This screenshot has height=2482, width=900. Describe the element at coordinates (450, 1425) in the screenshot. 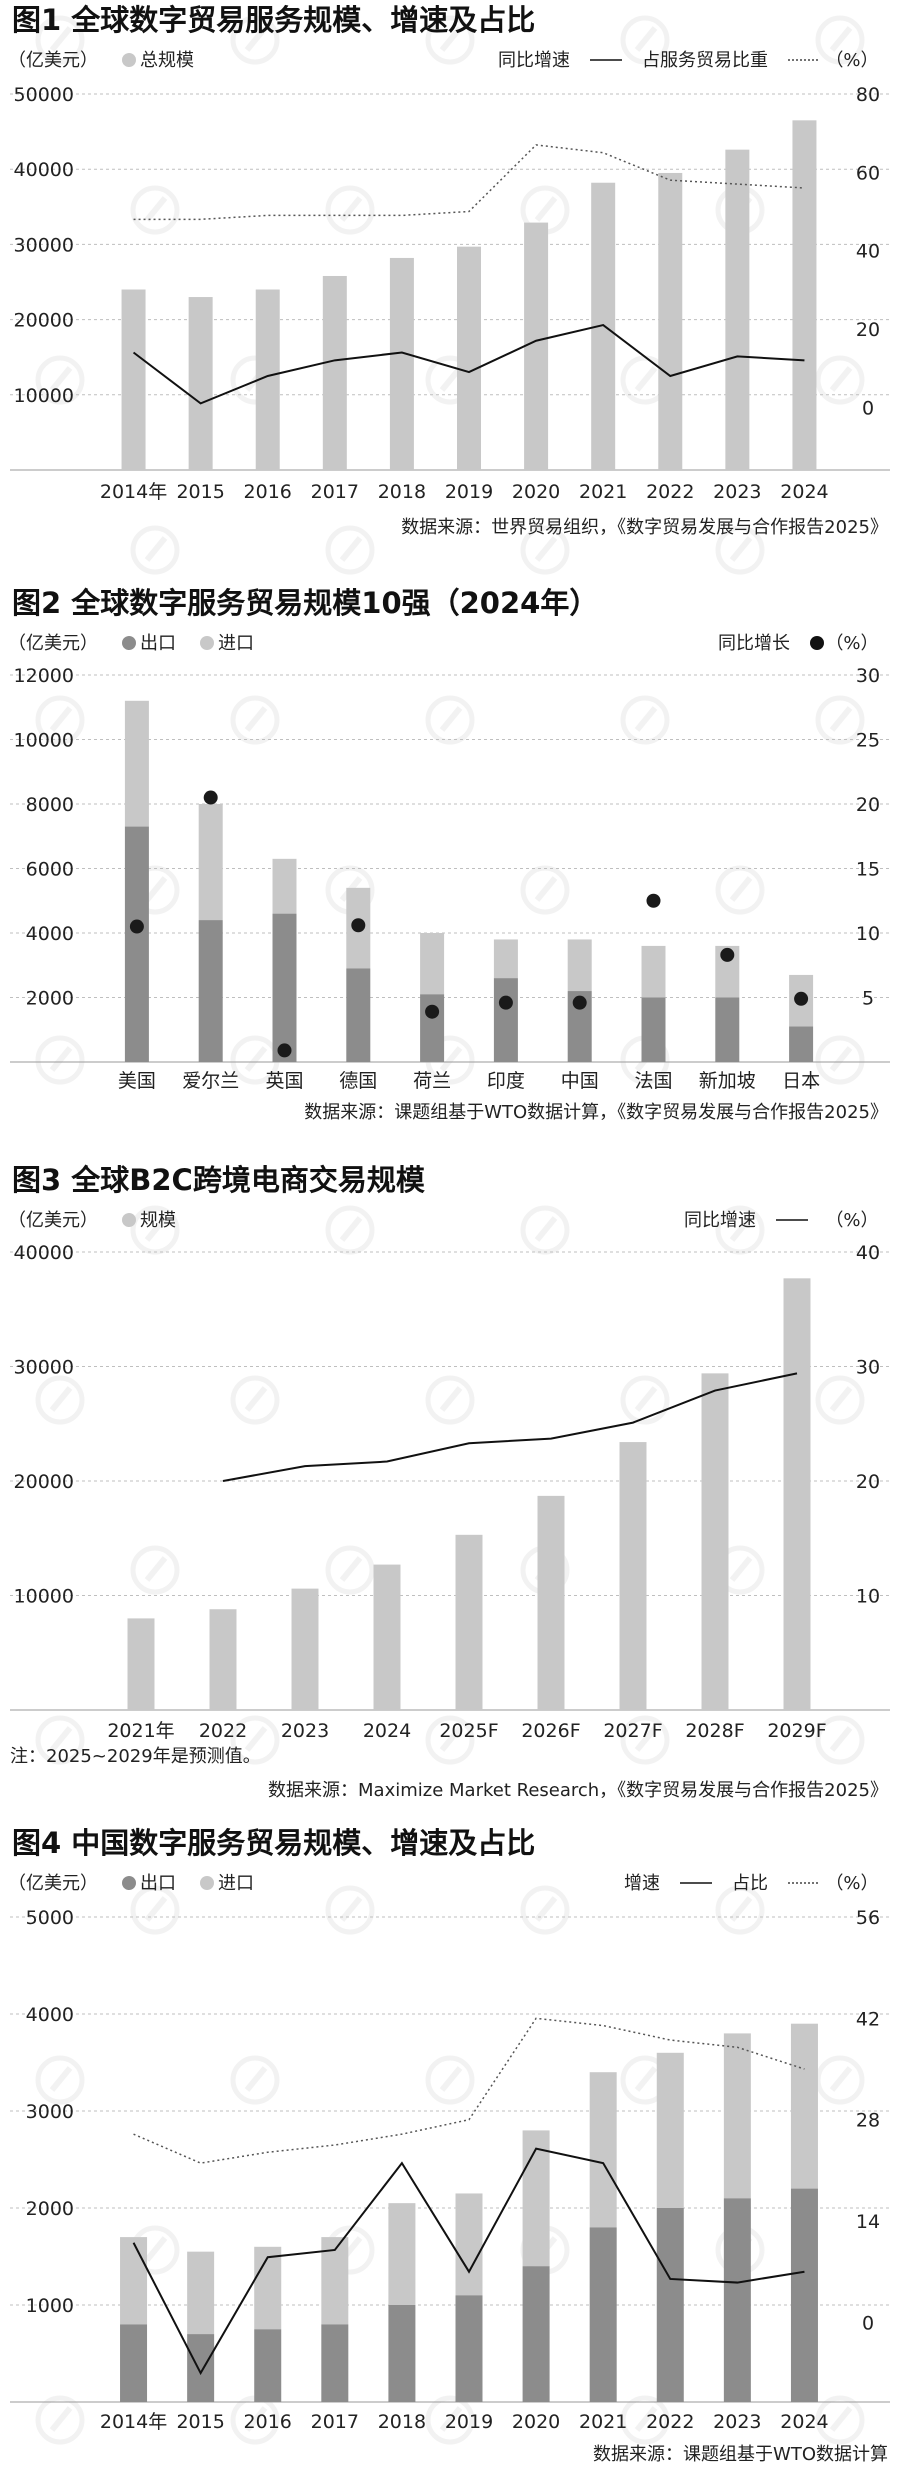

I see `gridlines: 10000 20000 30000 40000 10 20 30 40` at that location.